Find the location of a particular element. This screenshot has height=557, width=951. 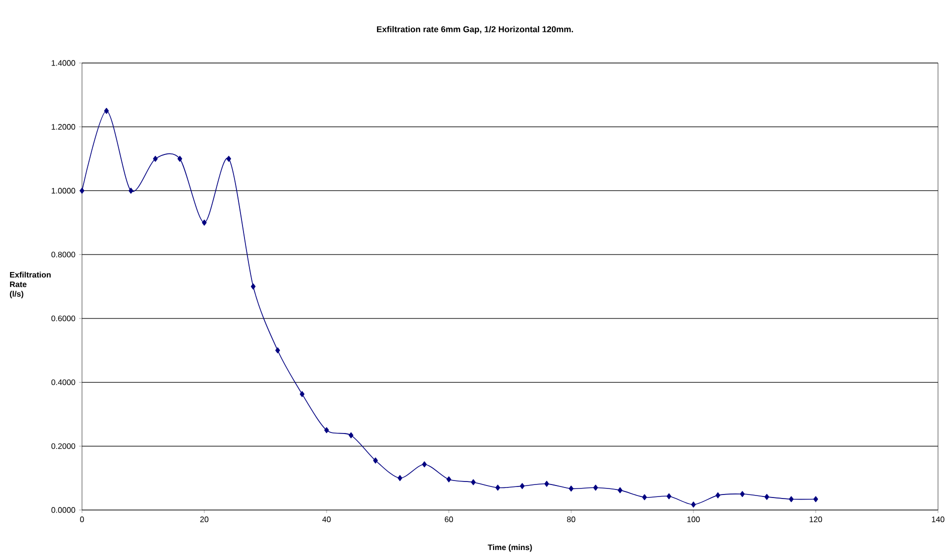

chart-title: Exfiltration rate 6mm Gap, 1/2 Horizontal 120mm. is located at coordinates (474, 30).